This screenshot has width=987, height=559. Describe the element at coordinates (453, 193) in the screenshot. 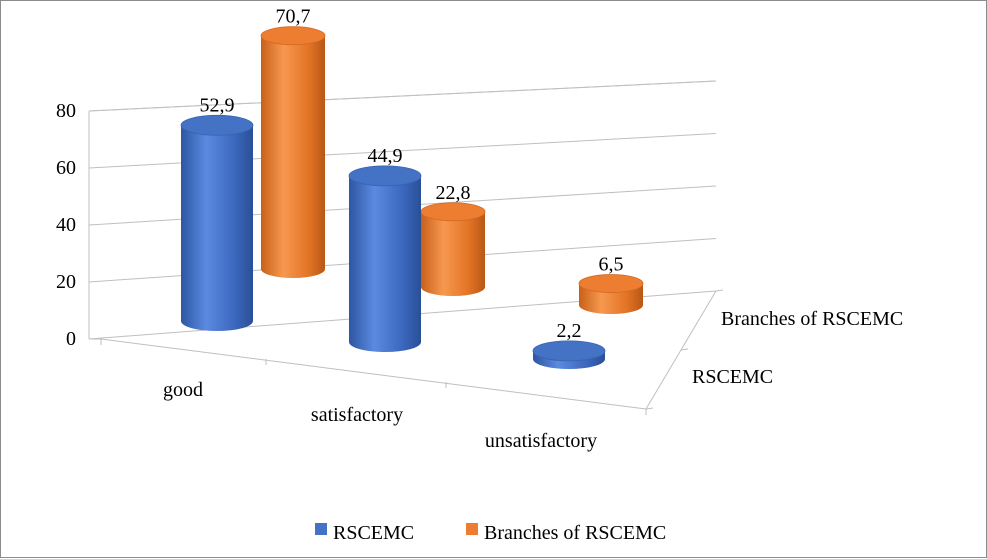

I see `data-label: 22,8` at that location.